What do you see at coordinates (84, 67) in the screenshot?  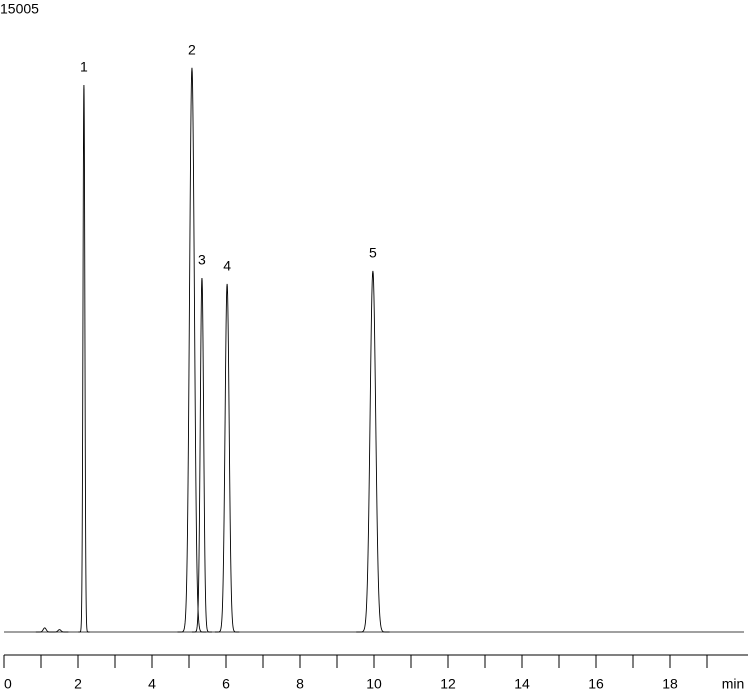 I see `peak-label: 1` at bounding box center [84, 67].